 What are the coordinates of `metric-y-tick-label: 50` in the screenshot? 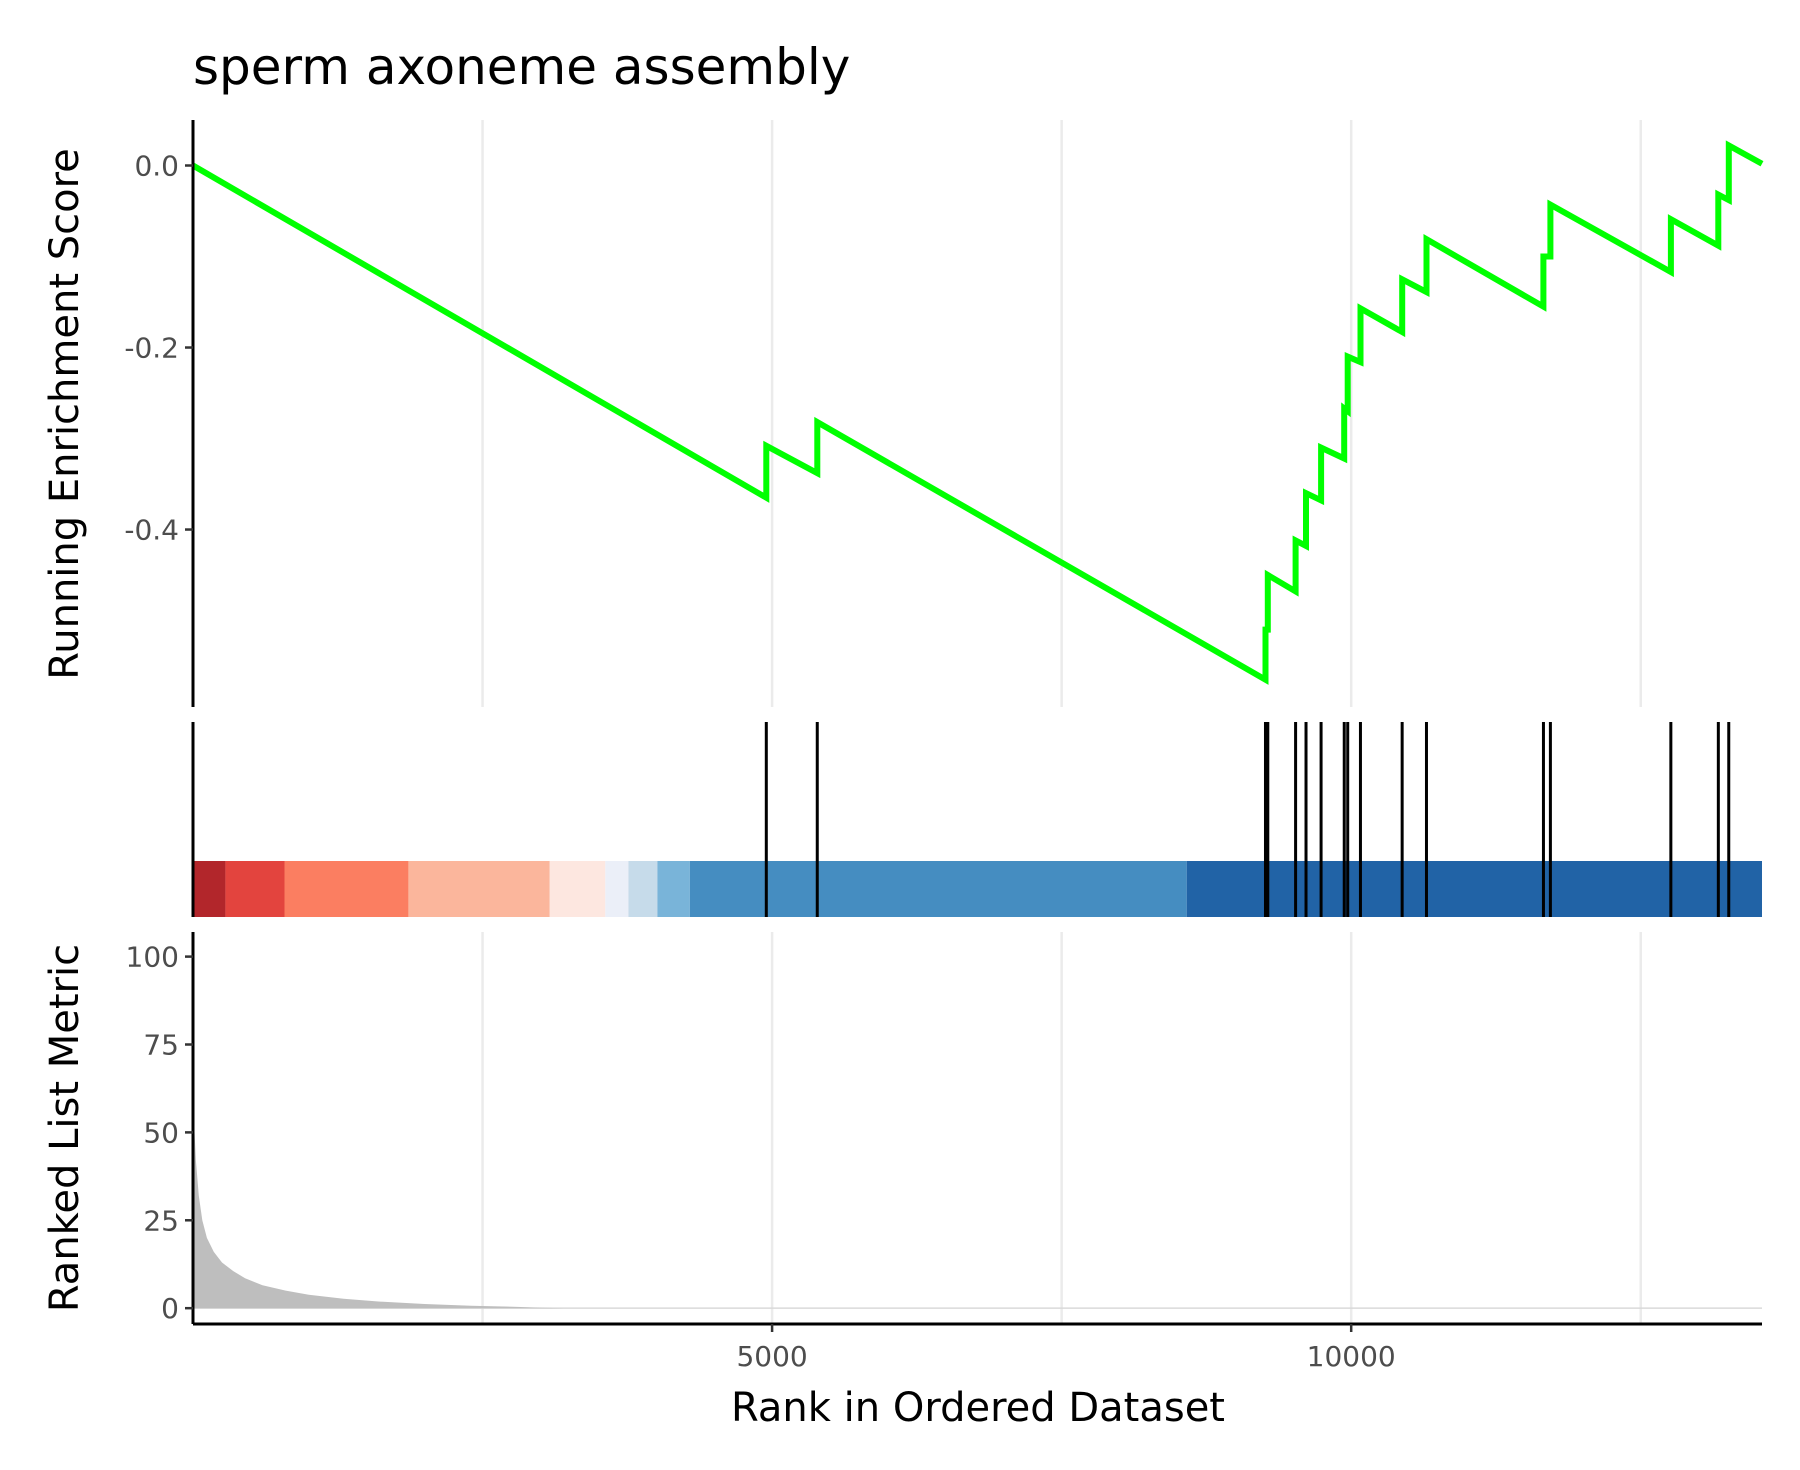 It's located at (161, 1132).